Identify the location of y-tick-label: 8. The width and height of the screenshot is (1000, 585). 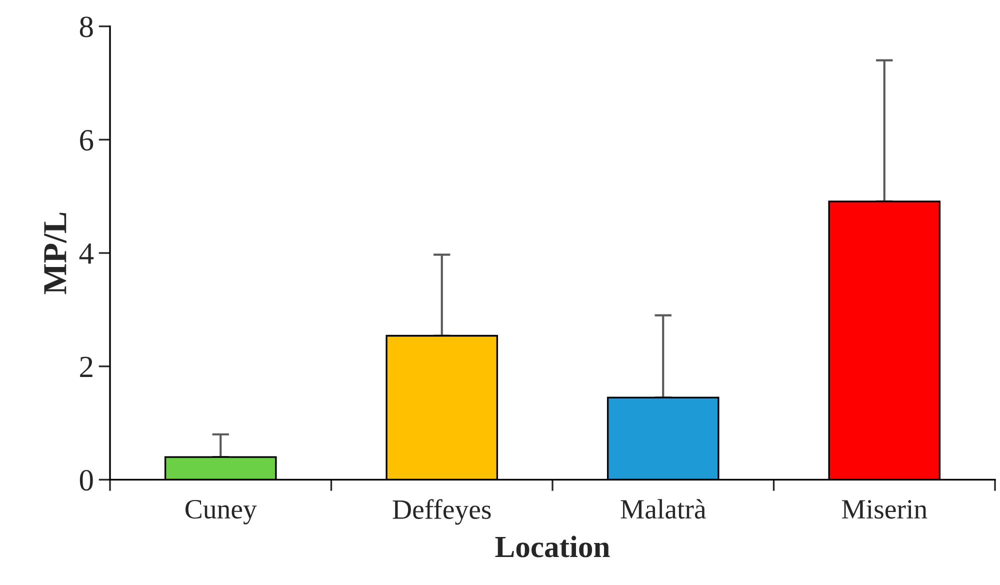
(86, 27).